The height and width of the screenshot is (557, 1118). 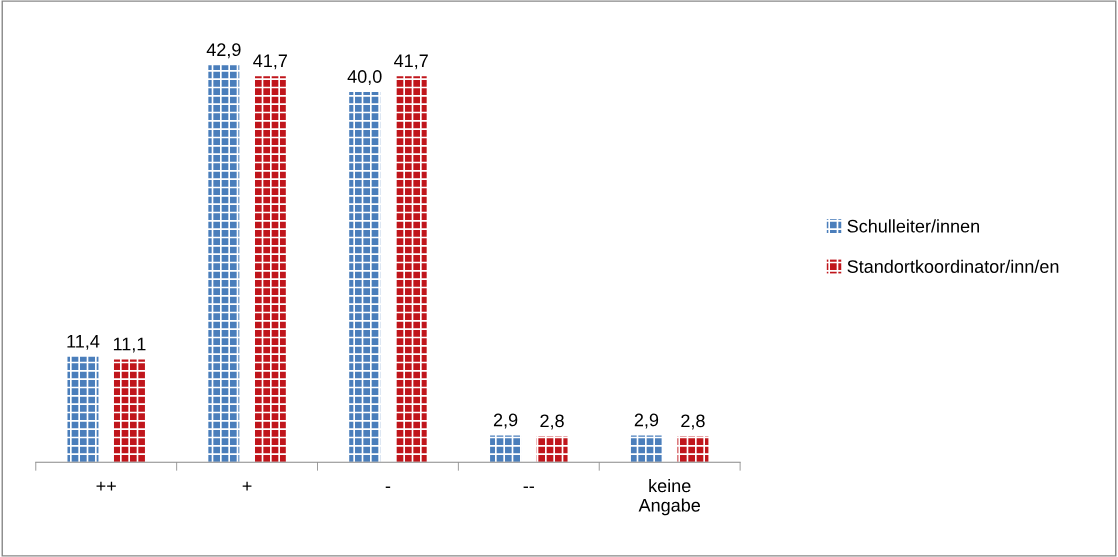 I want to click on data-label: 11,1, so click(x=129, y=345).